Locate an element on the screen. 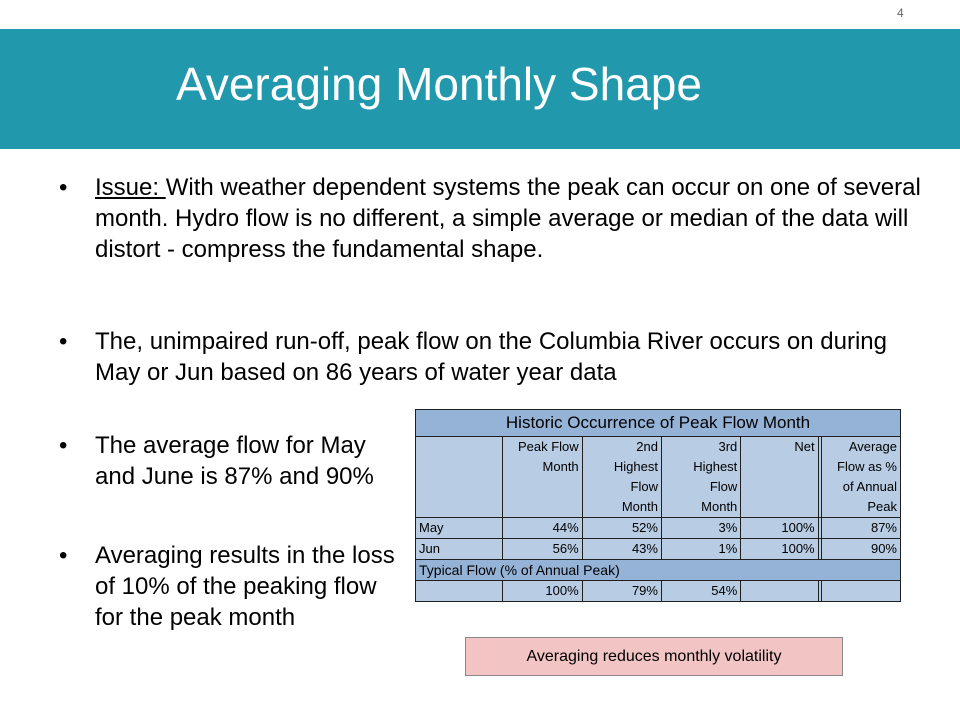 This screenshot has width=960, height=720. row-label: Jun is located at coordinates (459, 549).